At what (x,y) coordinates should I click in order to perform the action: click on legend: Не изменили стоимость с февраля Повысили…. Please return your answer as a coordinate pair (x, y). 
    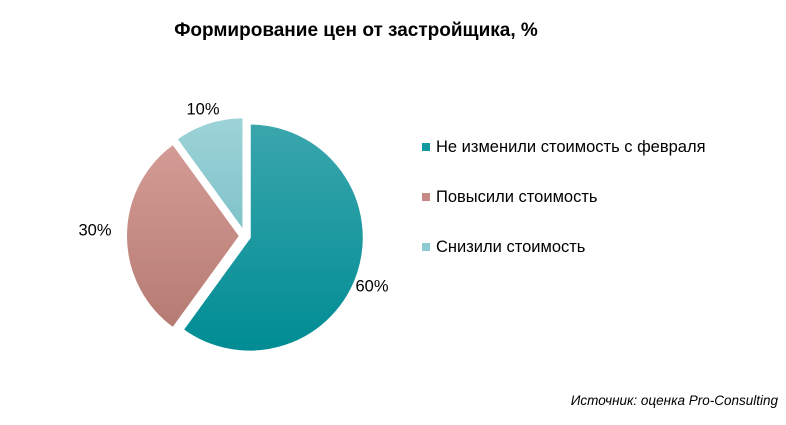
    Looking at the image, I should click on (564, 209).